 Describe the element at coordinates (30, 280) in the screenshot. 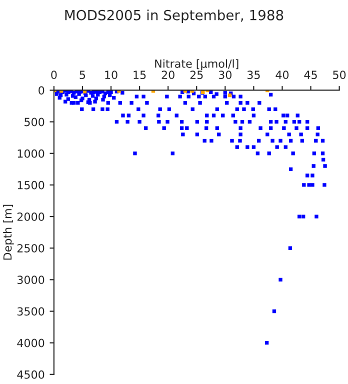

I see `y-tick-label: 3000` at that location.